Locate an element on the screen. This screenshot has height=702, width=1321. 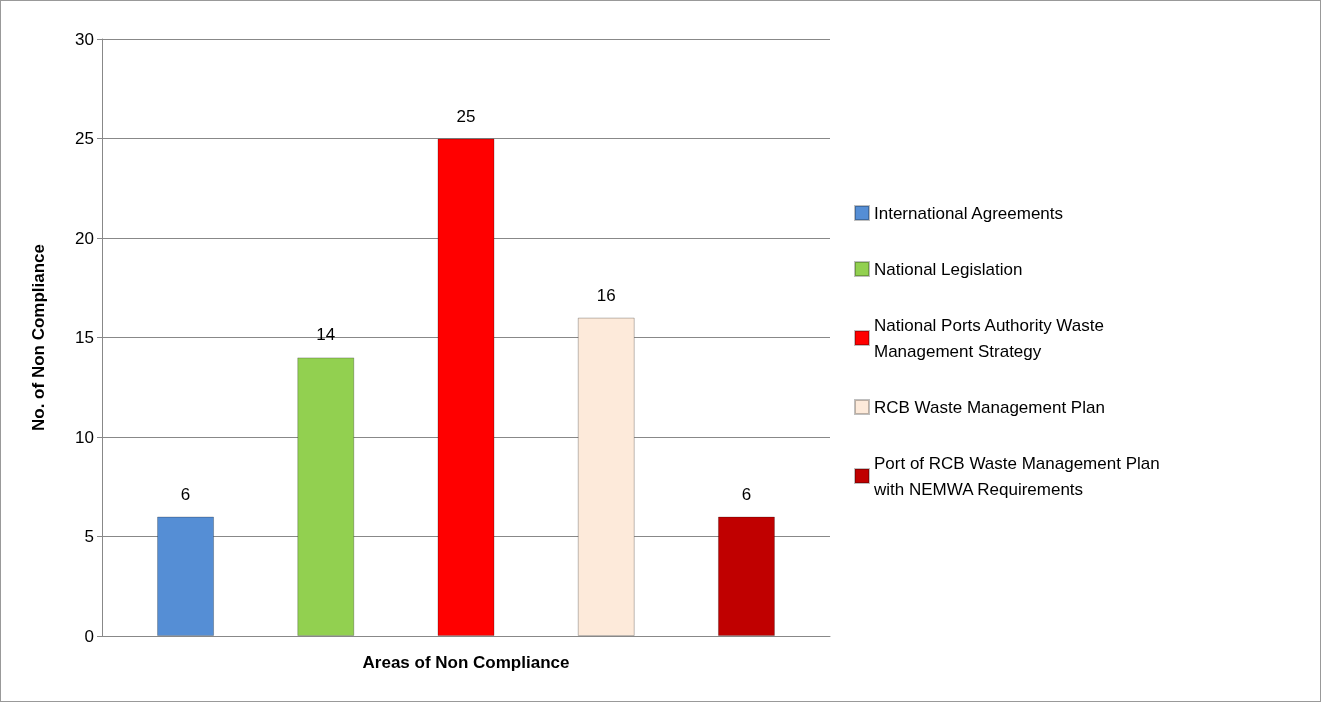
data-label: 25 is located at coordinates (466, 116).